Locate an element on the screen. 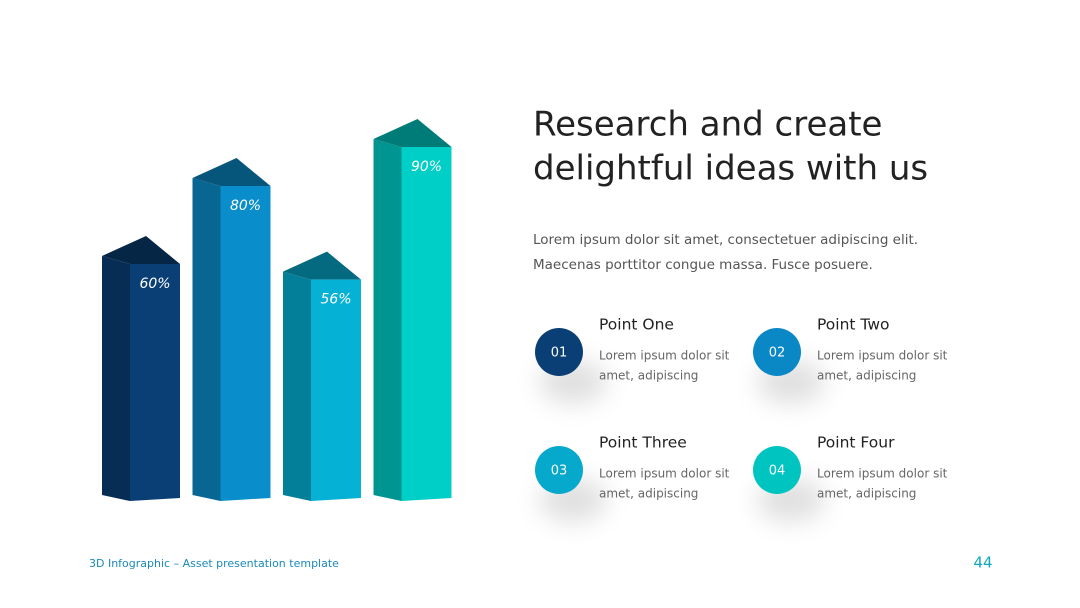 The image size is (1080, 608). point-number: 03 is located at coordinates (559, 471).